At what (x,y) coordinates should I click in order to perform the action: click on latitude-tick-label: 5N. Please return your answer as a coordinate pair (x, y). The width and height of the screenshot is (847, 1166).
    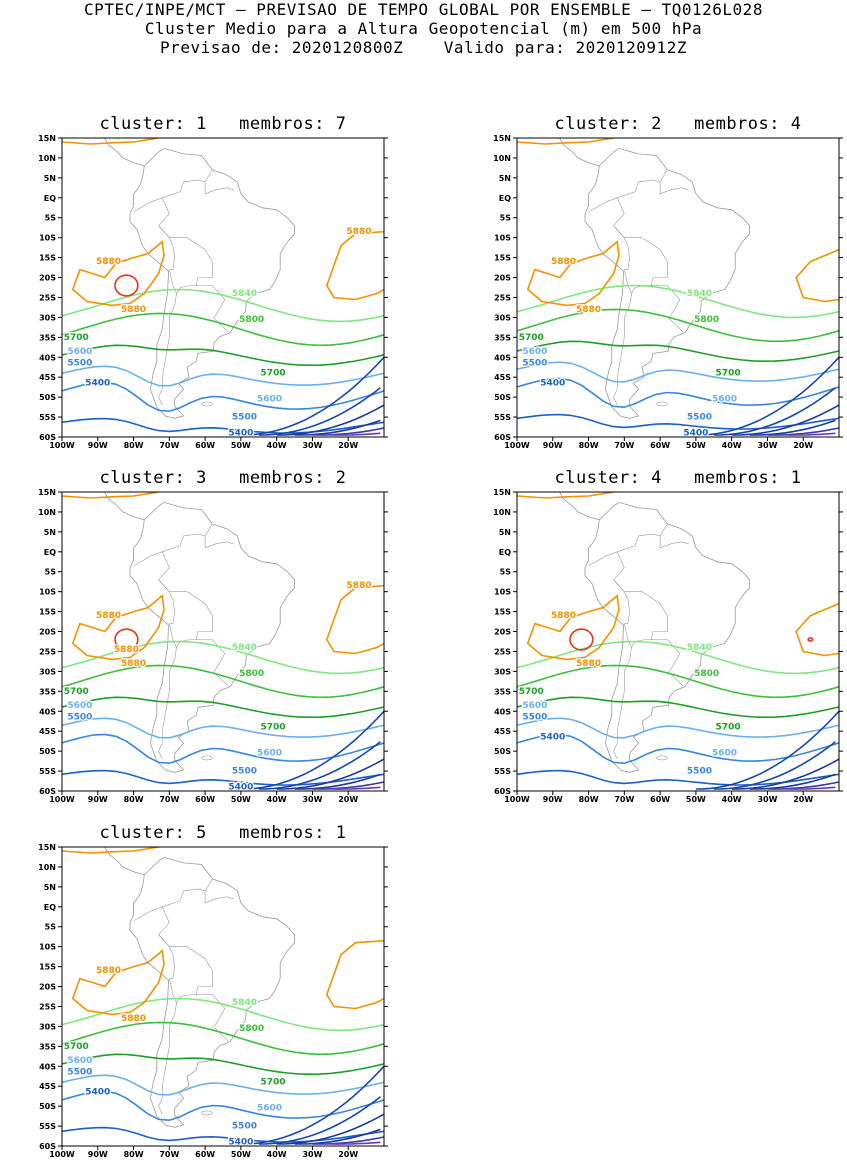
    Looking at the image, I should click on (50, 887).